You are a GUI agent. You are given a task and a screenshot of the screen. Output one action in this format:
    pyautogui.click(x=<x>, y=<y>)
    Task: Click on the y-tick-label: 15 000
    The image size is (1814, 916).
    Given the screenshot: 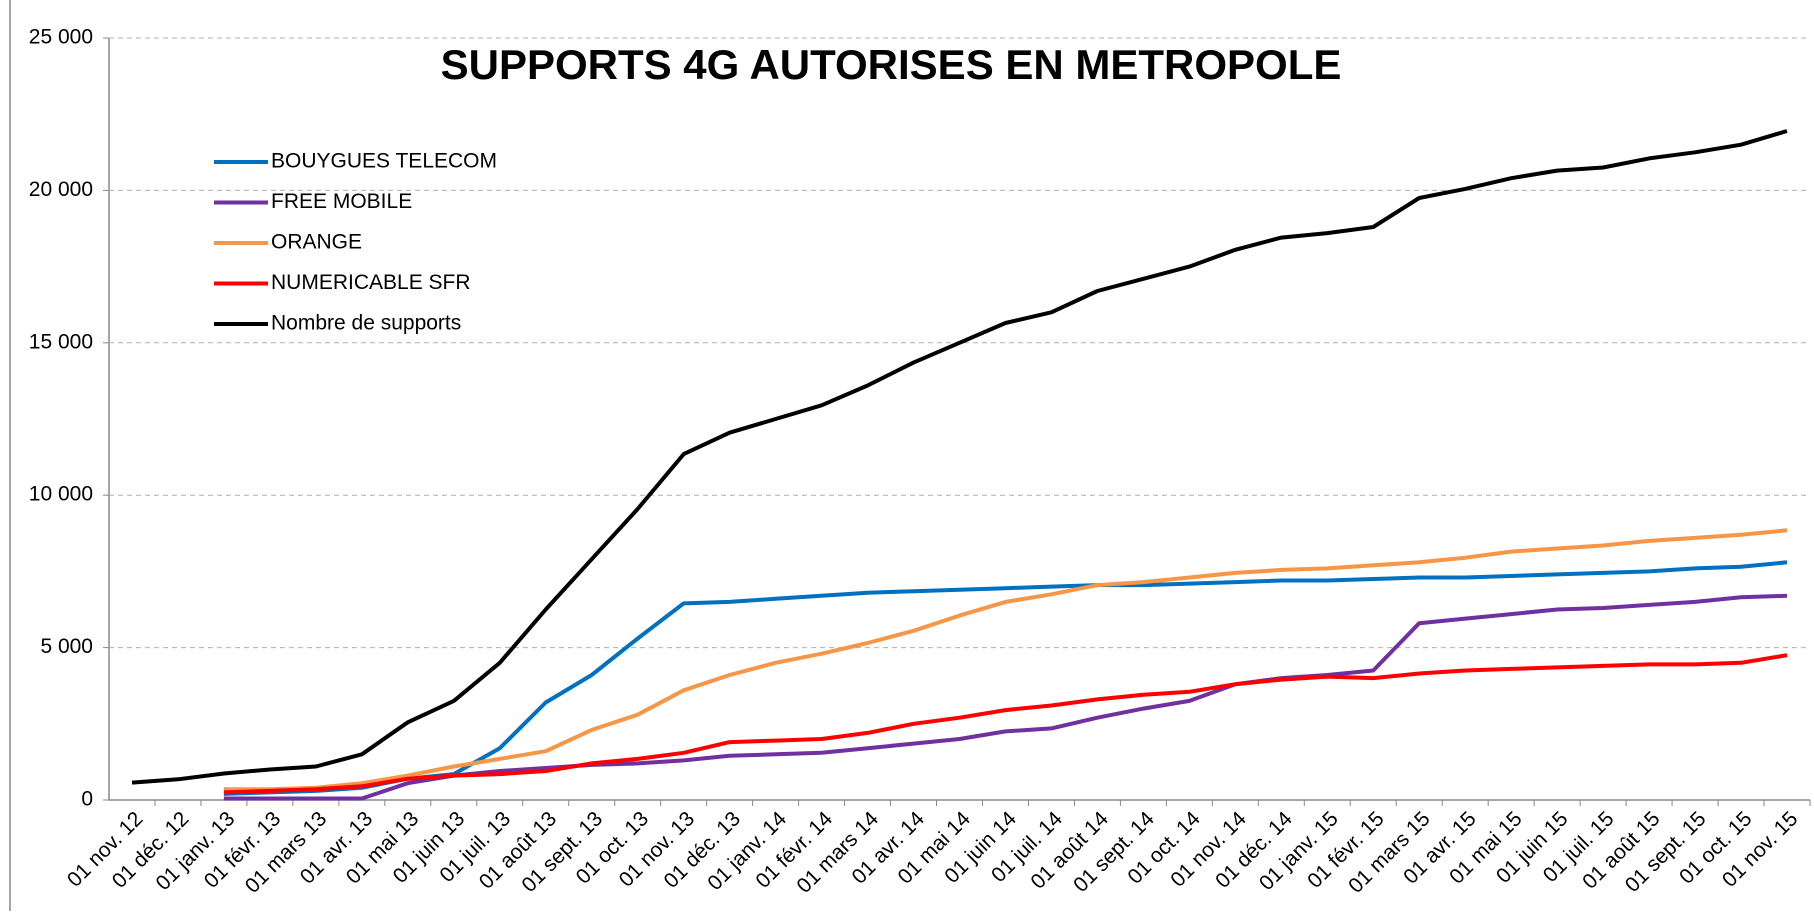 What is the action you would take?
    pyautogui.click(x=61, y=341)
    